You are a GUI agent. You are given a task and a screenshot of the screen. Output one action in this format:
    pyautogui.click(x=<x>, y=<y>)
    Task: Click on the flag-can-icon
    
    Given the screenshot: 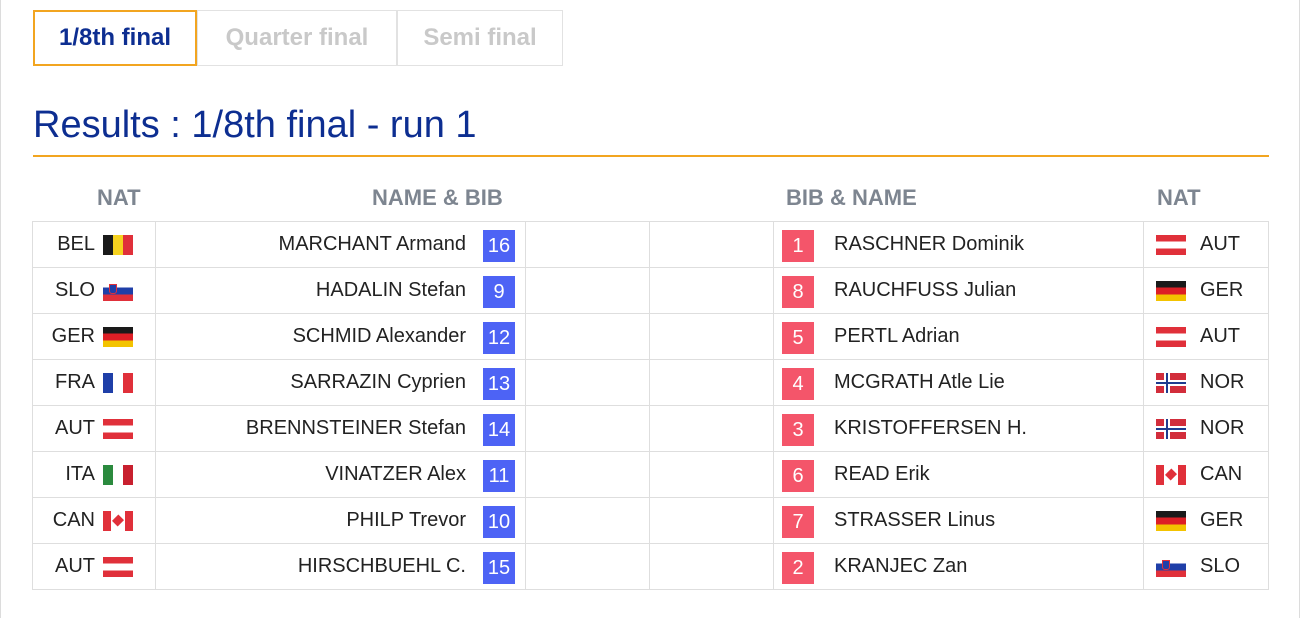 What is the action you would take?
    pyautogui.click(x=1171, y=474)
    